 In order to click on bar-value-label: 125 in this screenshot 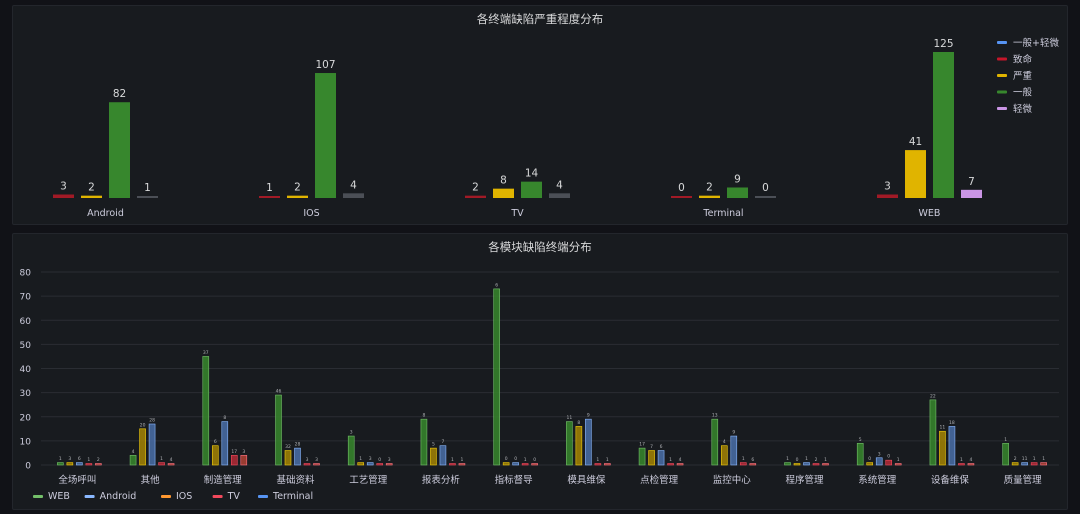, I will do `click(943, 44)`.